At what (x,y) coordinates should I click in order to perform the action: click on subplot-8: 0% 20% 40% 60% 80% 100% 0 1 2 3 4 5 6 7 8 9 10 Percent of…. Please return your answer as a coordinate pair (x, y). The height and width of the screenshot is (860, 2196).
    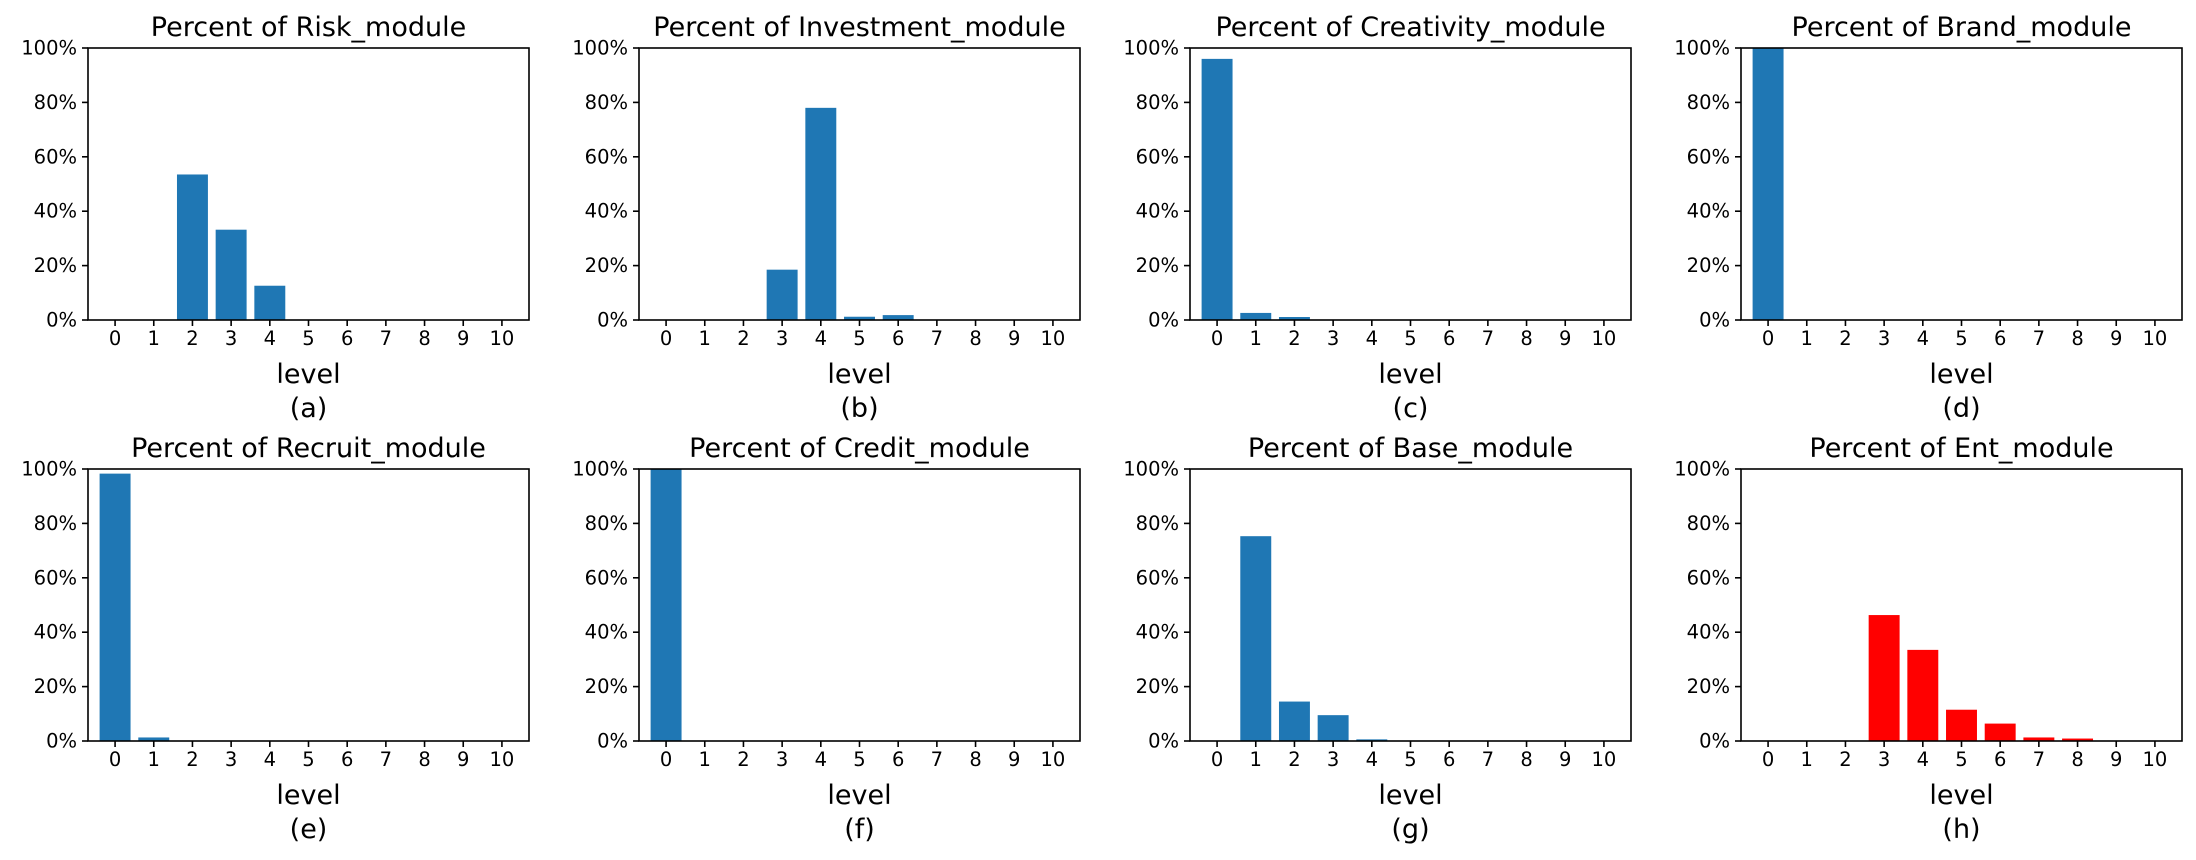
    Looking at the image, I should click on (1928, 639).